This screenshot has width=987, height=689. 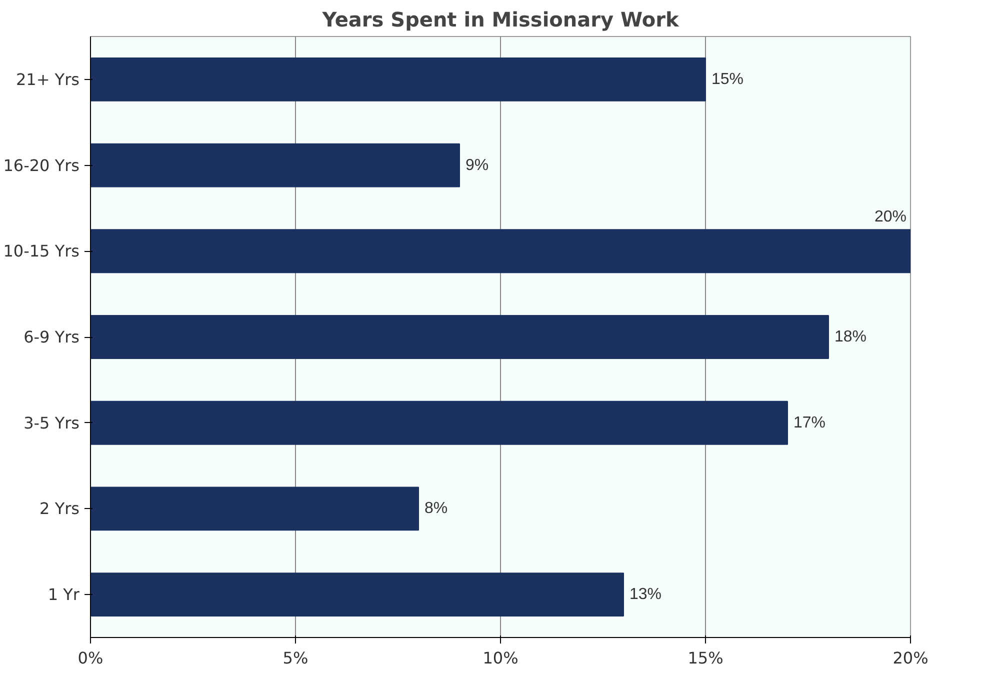 What do you see at coordinates (500, 658) in the screenshot?
I see `x-tick-label: 10%` at bounding box center [500, 658].